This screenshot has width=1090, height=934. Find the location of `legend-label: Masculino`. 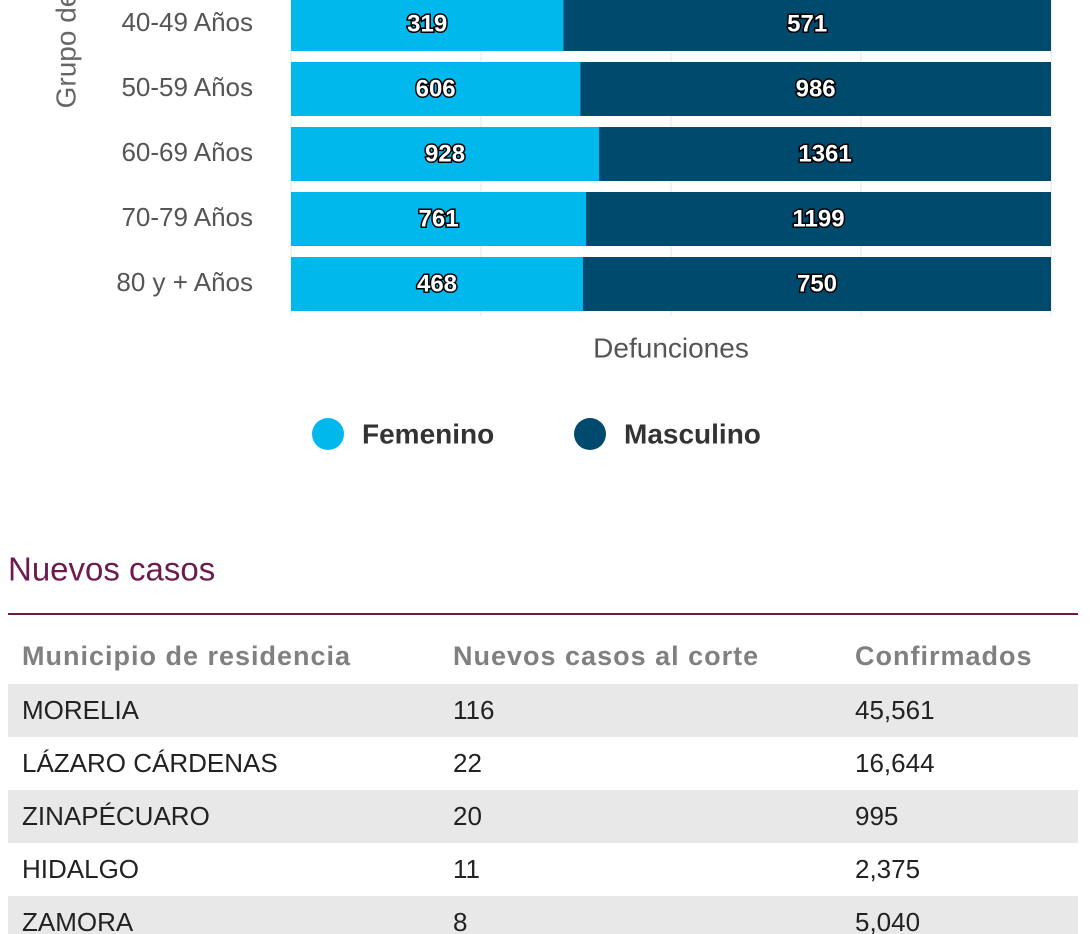

legend-label: Masculino is located at coordinates (692, 433).